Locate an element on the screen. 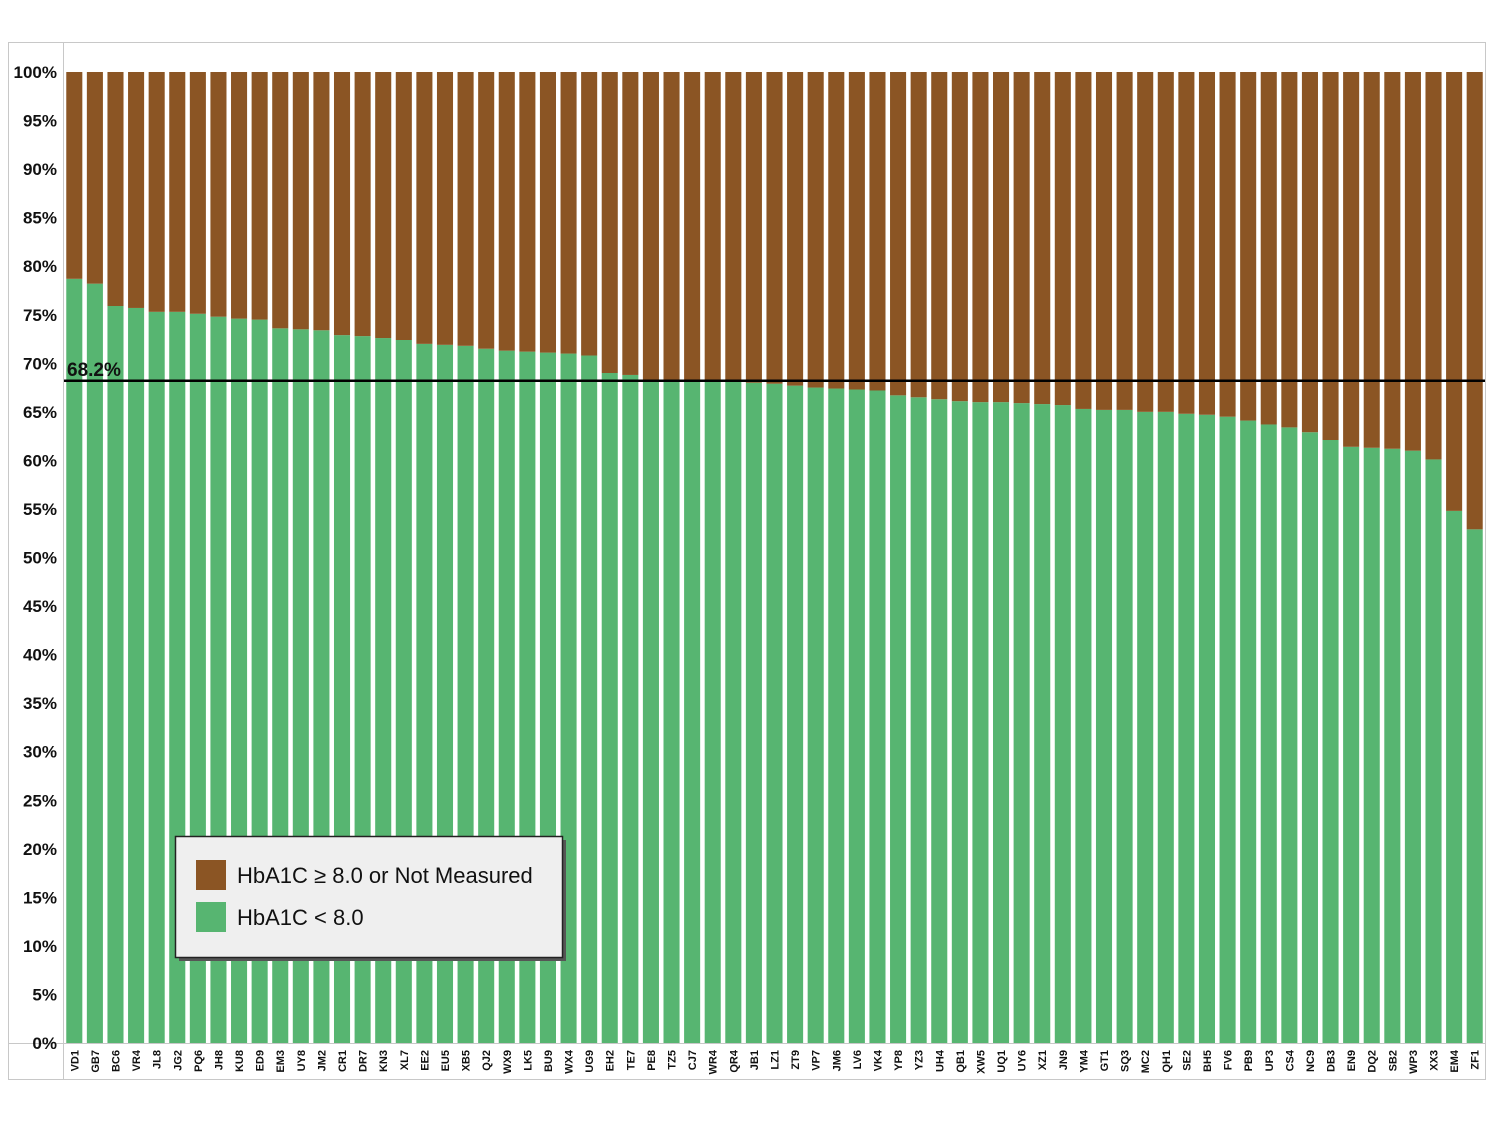 The height and width of the screenshot is (1130, 1500). x-tick-label: LV6 is located at coordinates (858, 1059).